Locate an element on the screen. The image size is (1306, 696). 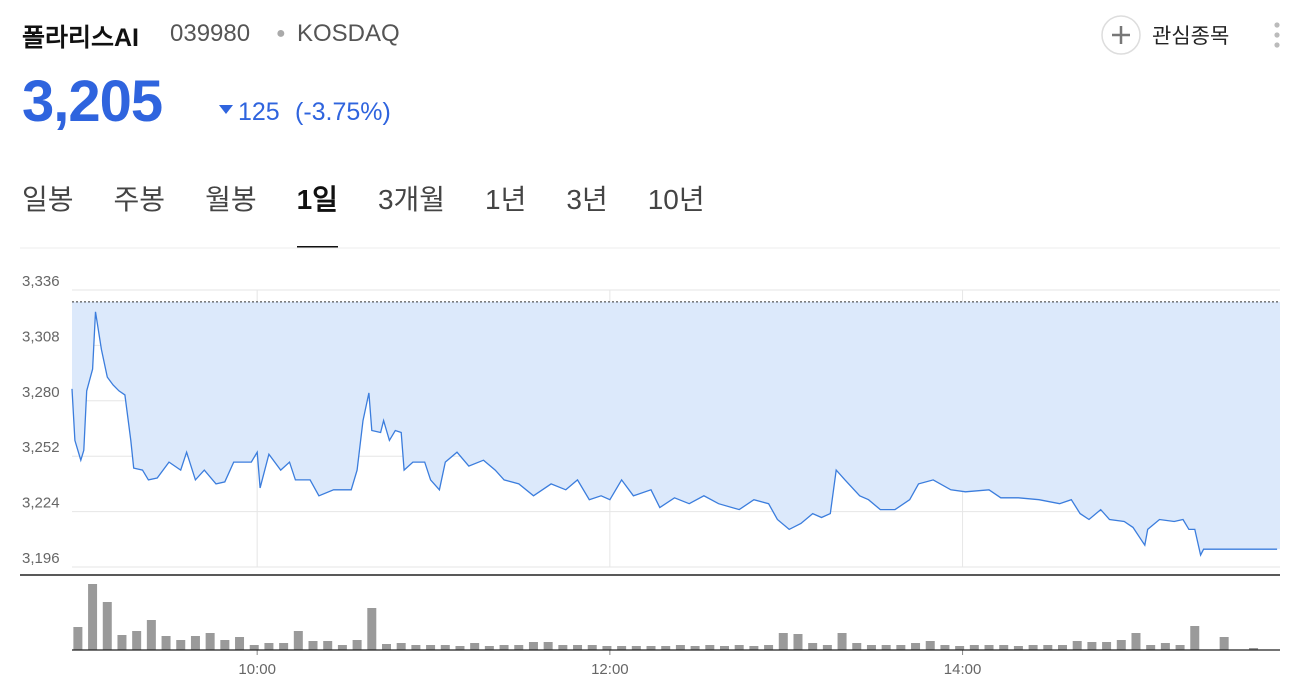
down-arrow is located at coordinates (226, 109).